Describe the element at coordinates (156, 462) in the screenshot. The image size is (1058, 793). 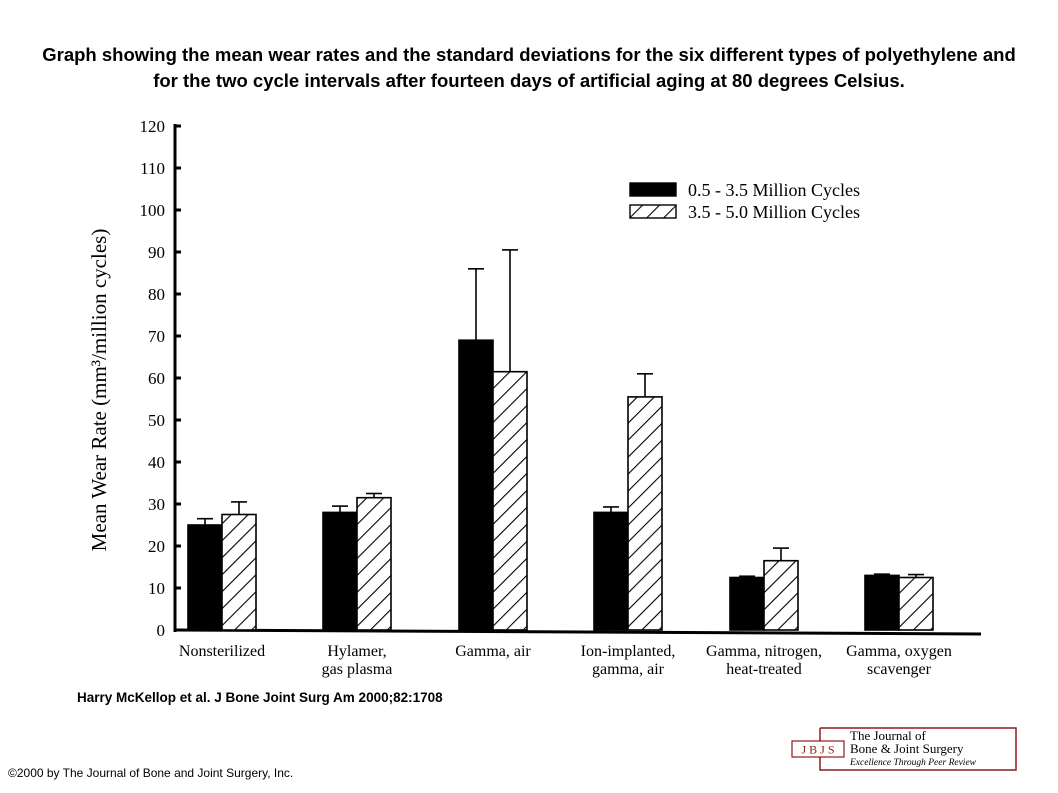
I see `y-tick-label: 40` at that location.